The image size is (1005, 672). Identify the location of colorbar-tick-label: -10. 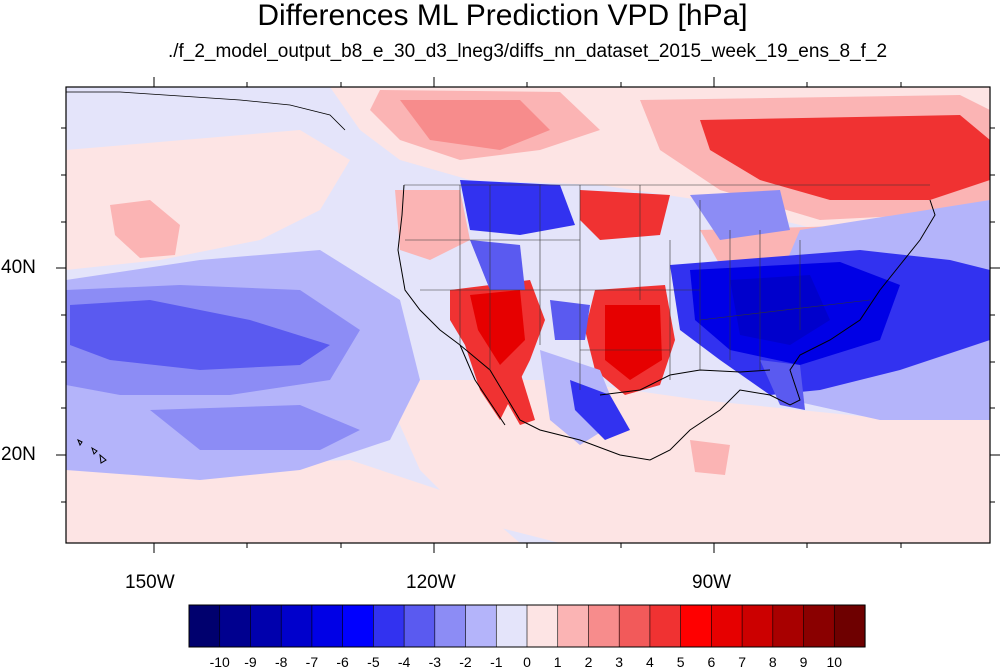
(219, 662).